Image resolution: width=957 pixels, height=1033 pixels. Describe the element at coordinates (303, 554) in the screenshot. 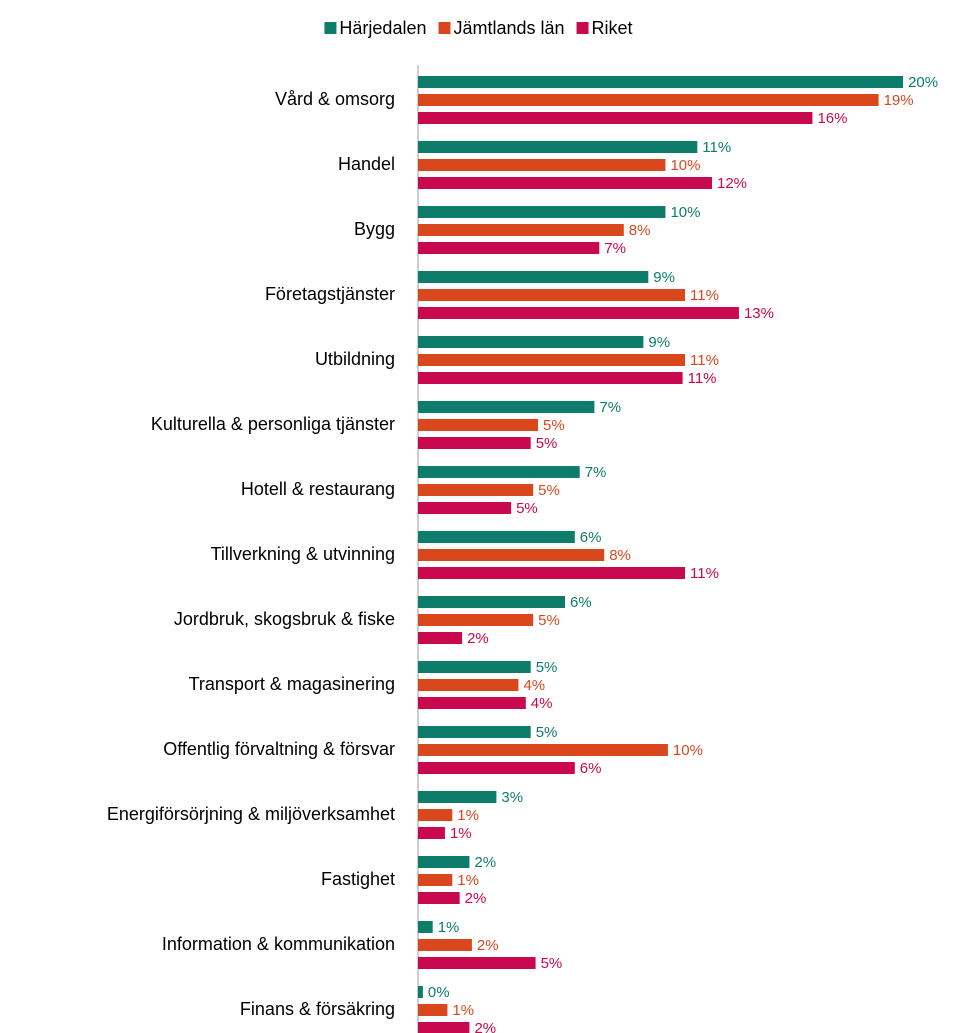

I see `category-label: Tillverkning & utvinning` at that location.